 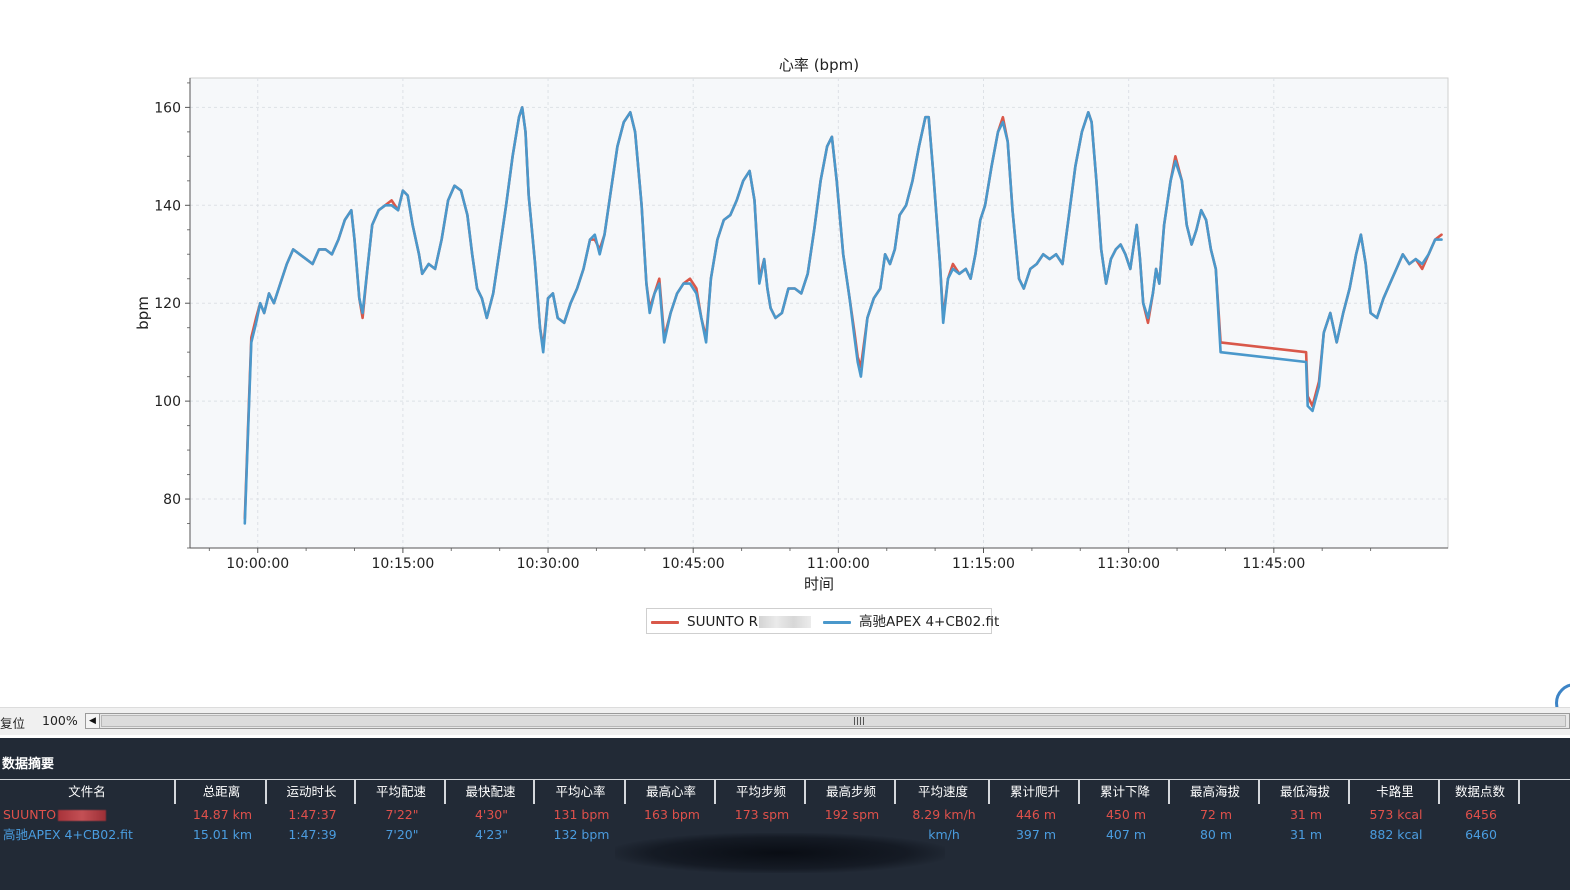 What do you see at coordinates (257, 564) in the screenshot?
I see `x-tick-label: 10:00:00` at bounding box center [257, 564].